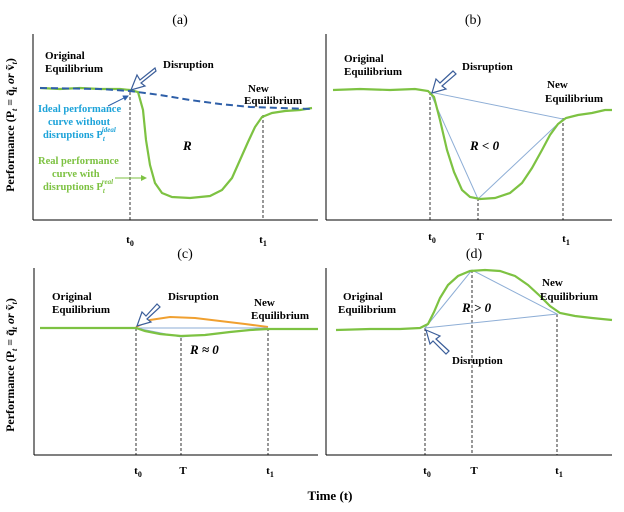  Describe the element at coordinates (179, 332) in the screenshot. I see `panel-c-real-curve` at that location.